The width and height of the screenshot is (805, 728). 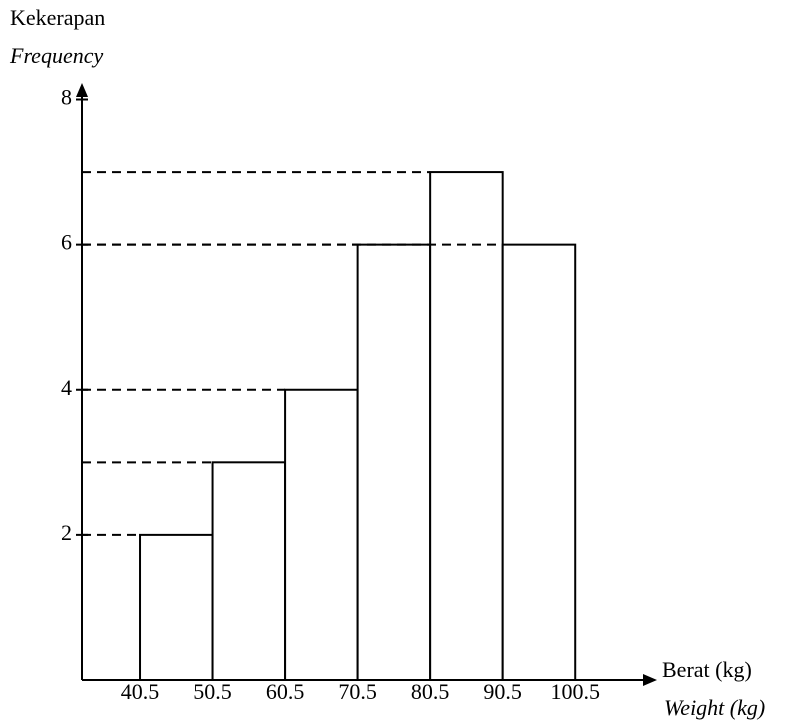 What do you see at coordinates (82, 90) in the screenshot?
I see `y-axis-arrow` at bounding box center [82, 90].